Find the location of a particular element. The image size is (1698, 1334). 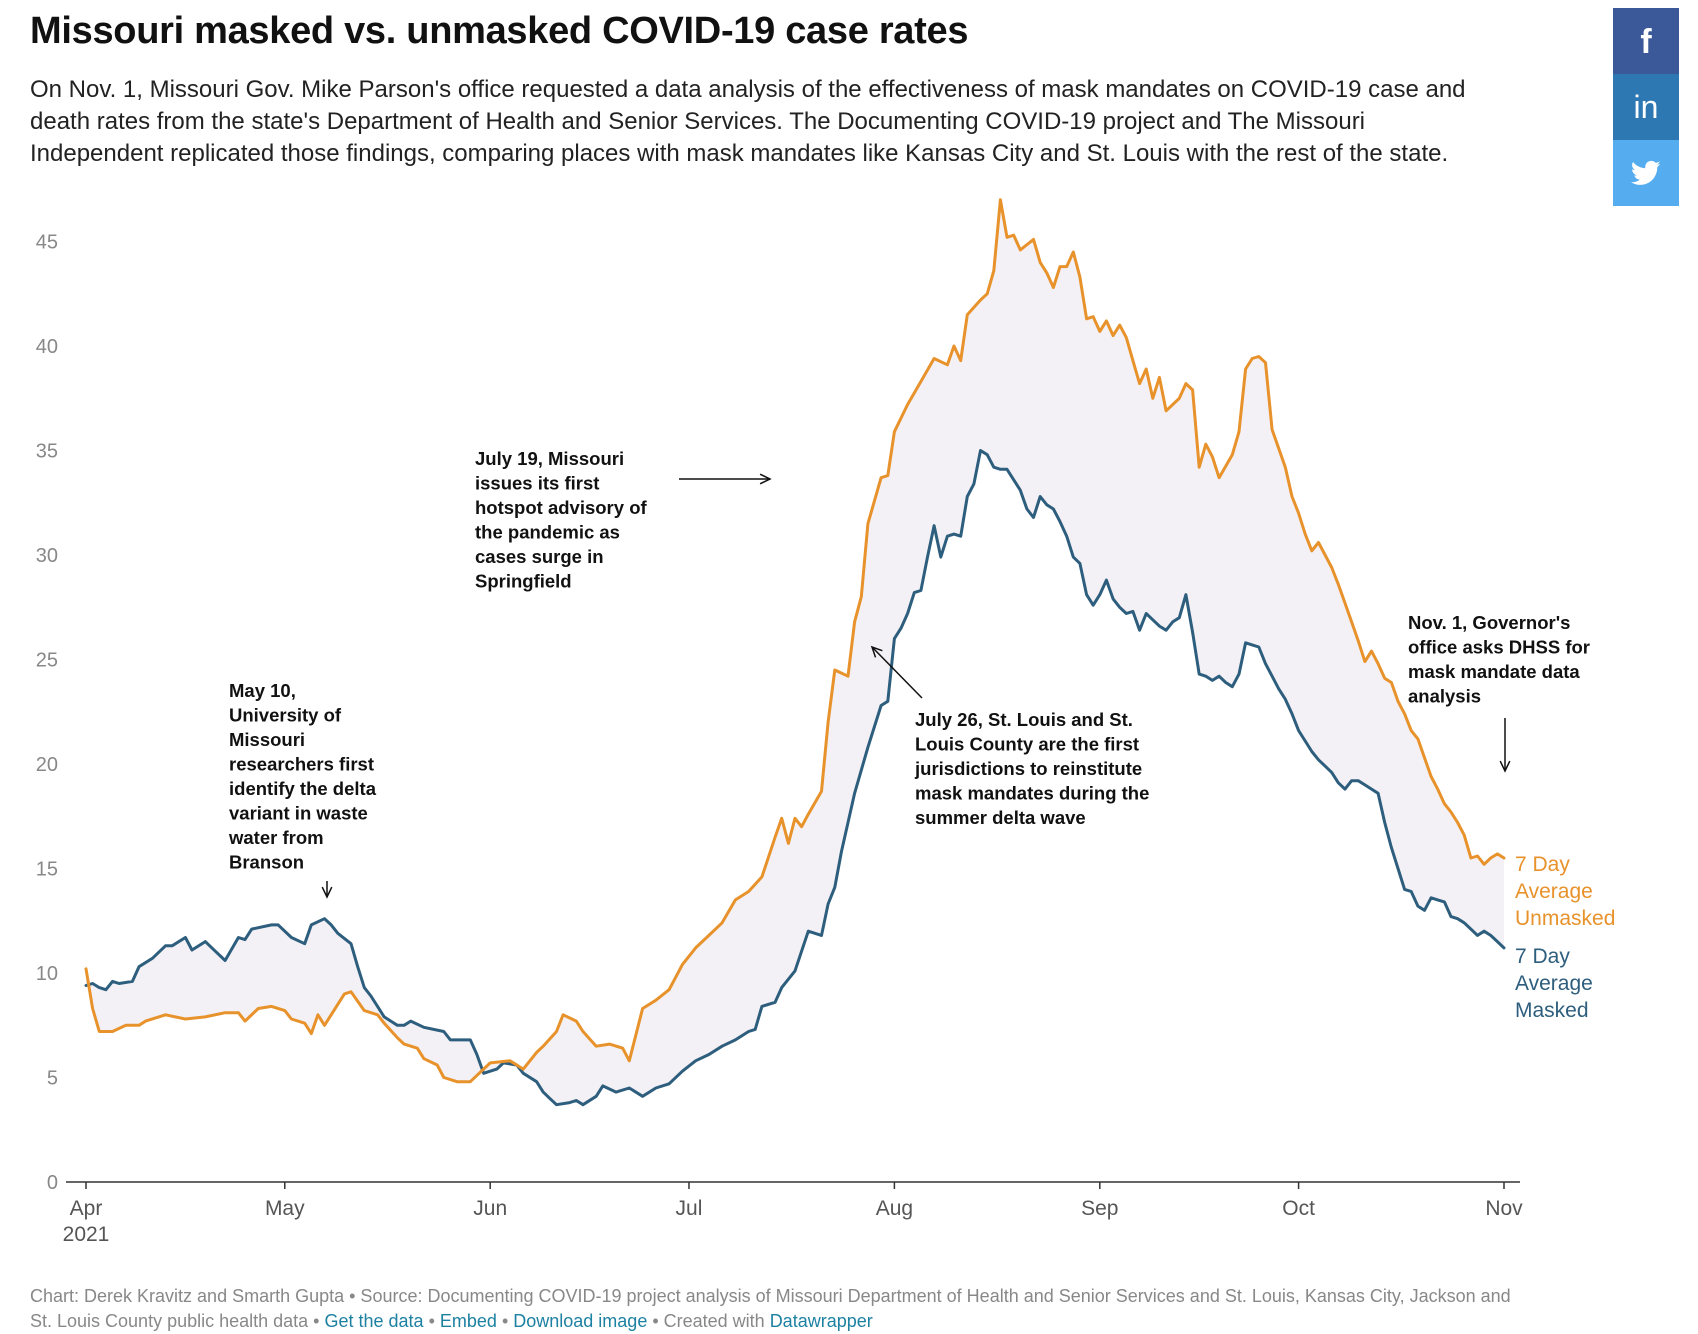

y-tick-label: 10 is located at coordinates (47, 974).